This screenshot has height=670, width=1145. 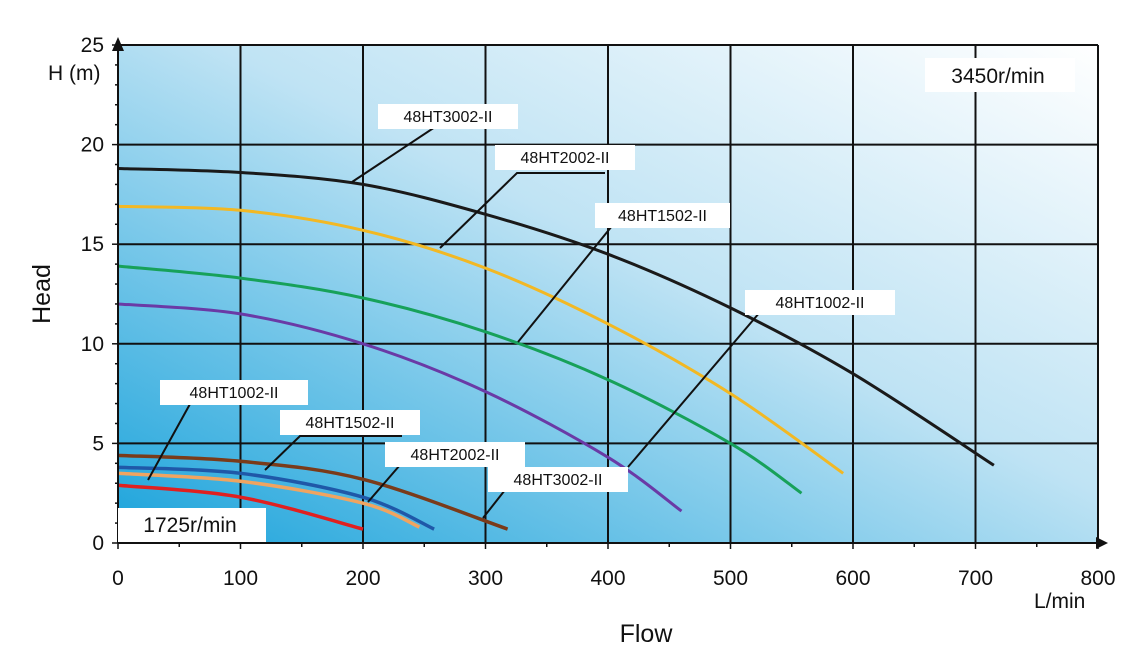 I want to click on y-tick-label: 0, so click(x=98, y=543).